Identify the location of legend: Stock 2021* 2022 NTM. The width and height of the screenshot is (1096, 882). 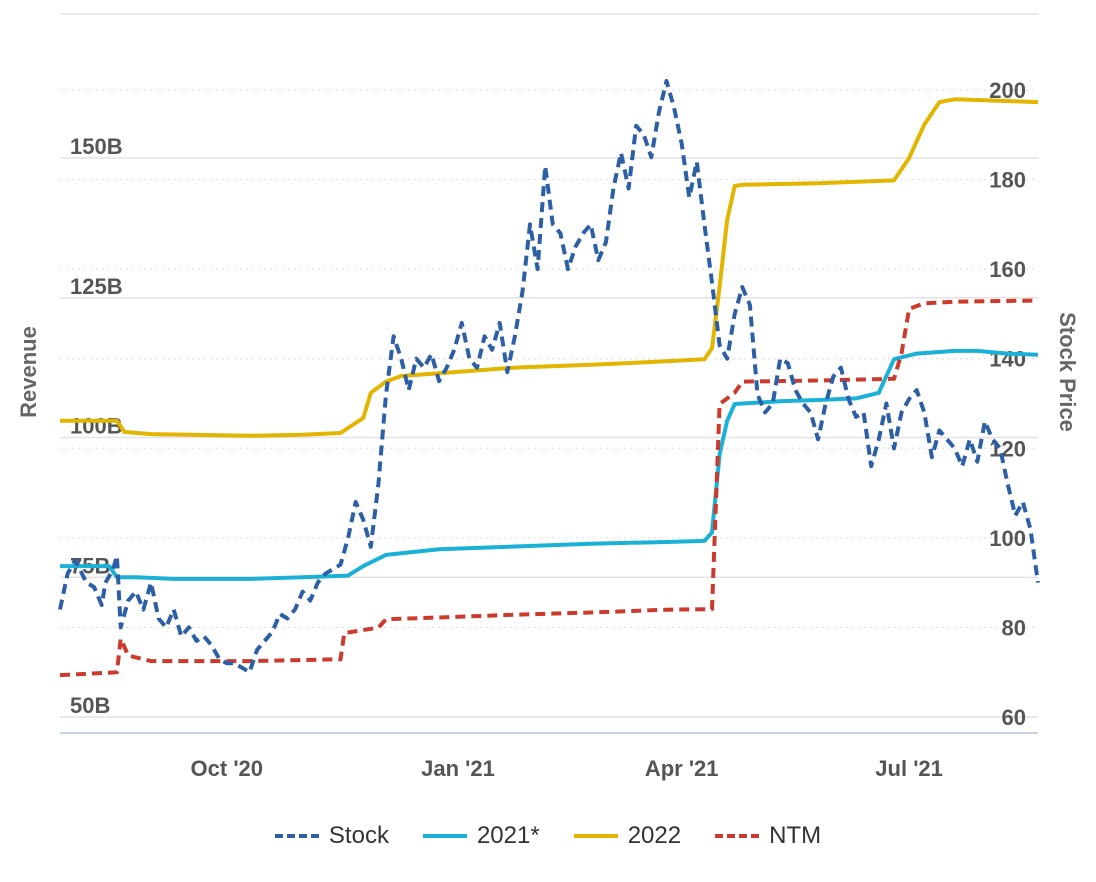
(548, 836).